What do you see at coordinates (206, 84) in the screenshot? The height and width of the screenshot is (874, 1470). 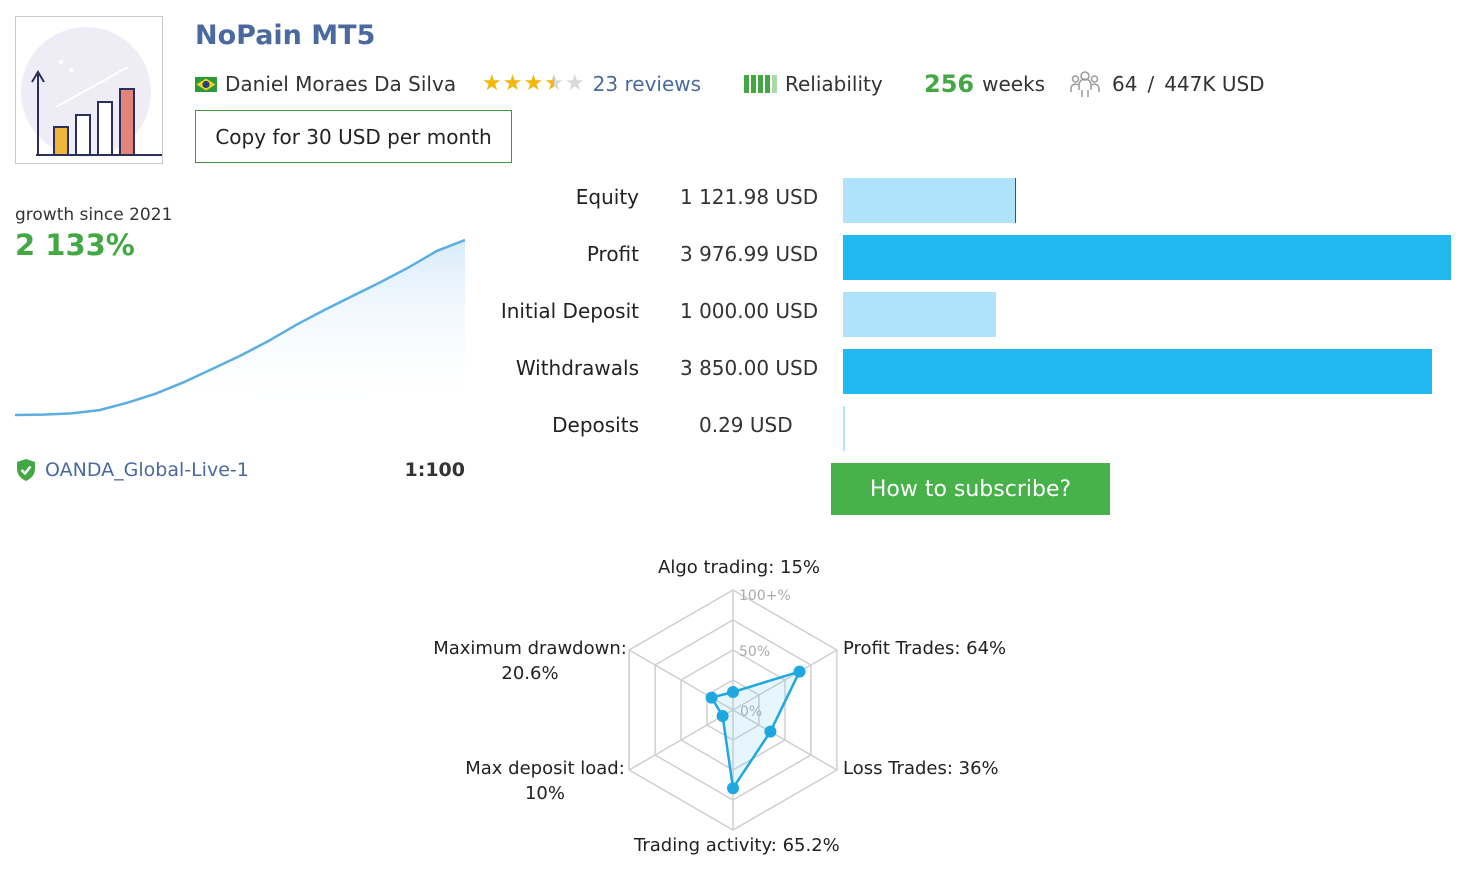 I see `brazil-flag-icon` at bounding box center [206, 84].